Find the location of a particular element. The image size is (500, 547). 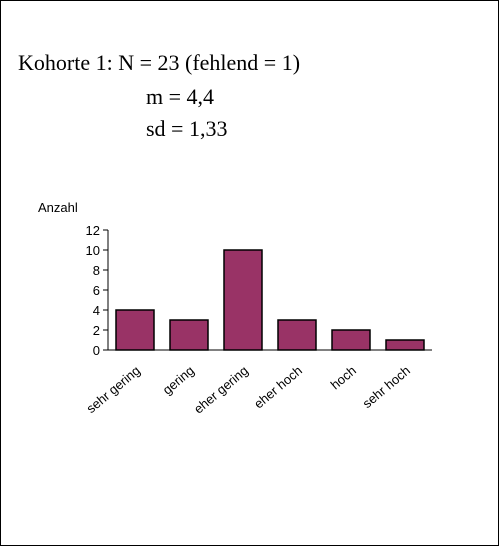

y-tick-label: 4 is located at coordinates (96, 310).